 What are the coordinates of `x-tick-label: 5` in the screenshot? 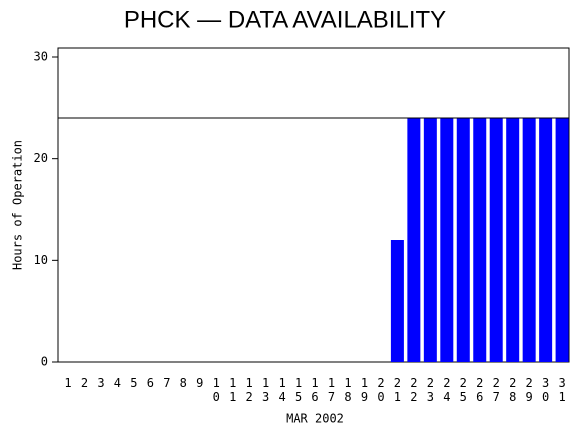 It's located at (133, 383).